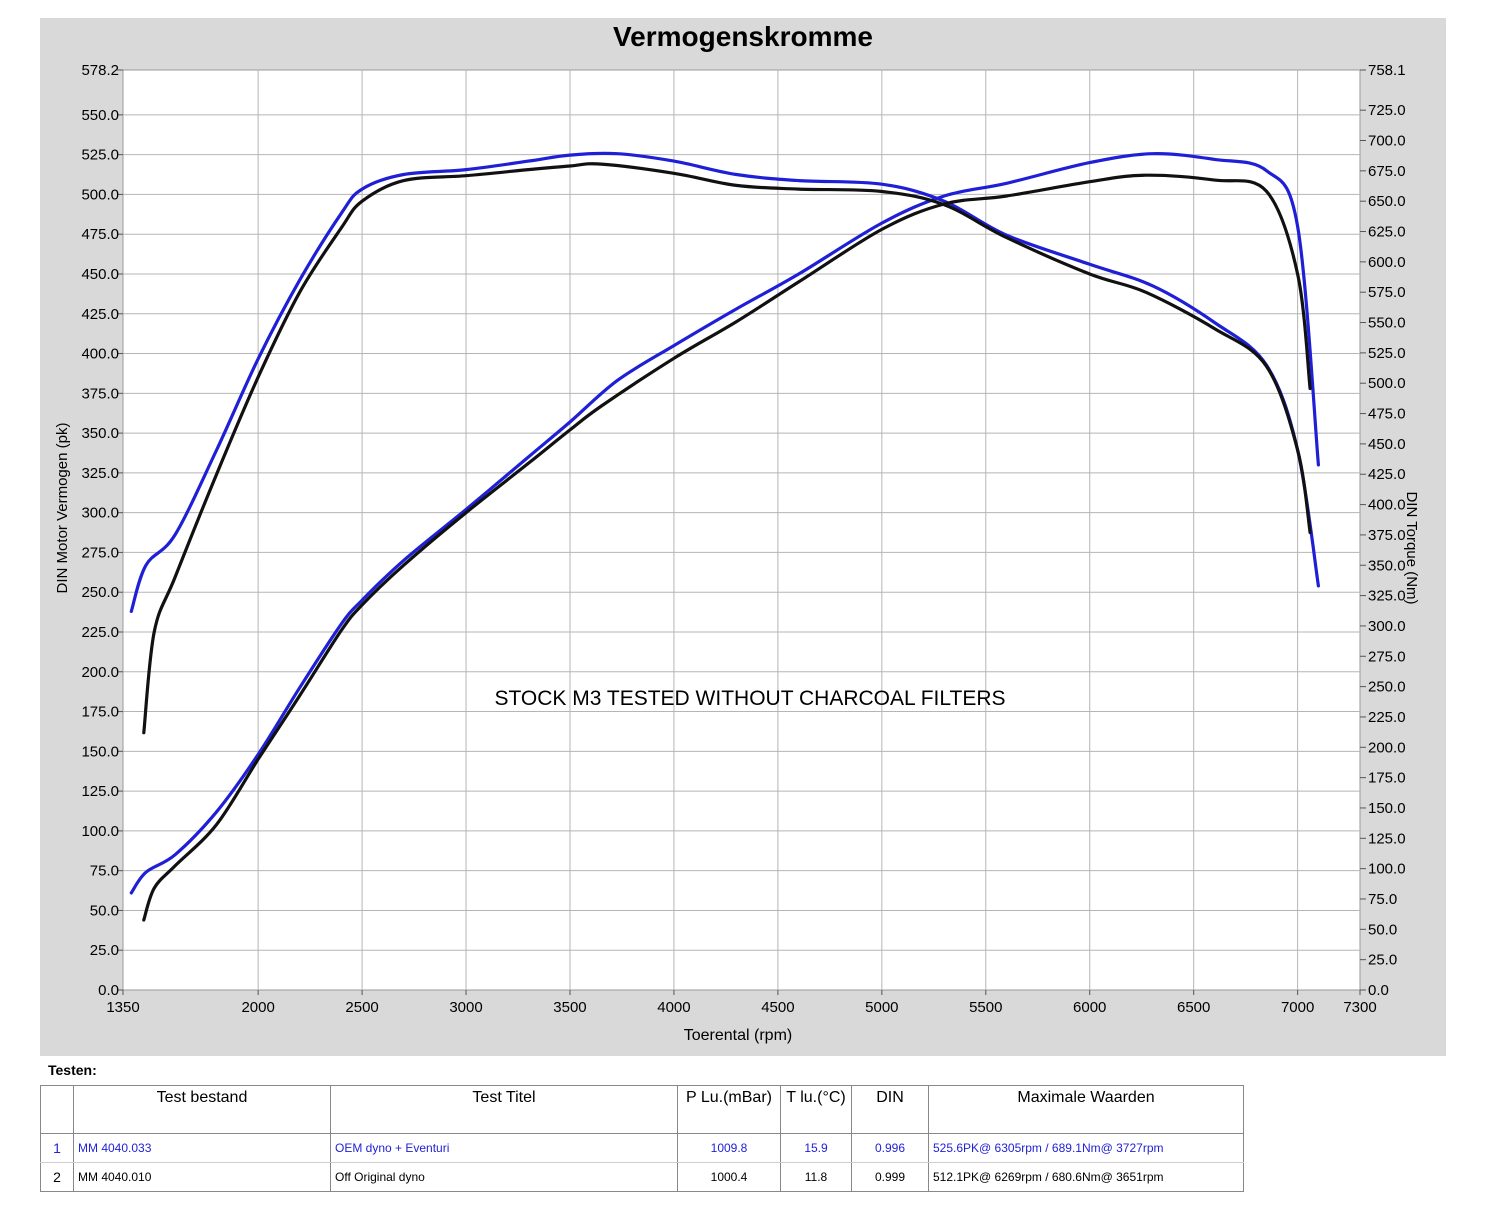 Image resolution: width=1508 pixels, height=1220 pixels. Describe the element at coordinates (100, 70) in the screenshot. I see `y-tick-label: 578.2` at that location.